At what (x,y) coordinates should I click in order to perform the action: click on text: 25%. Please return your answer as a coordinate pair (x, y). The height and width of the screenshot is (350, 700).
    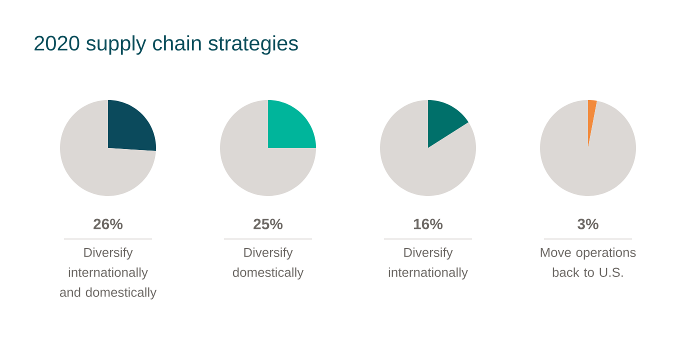
    Looking at the image, I should click on (268, 224).